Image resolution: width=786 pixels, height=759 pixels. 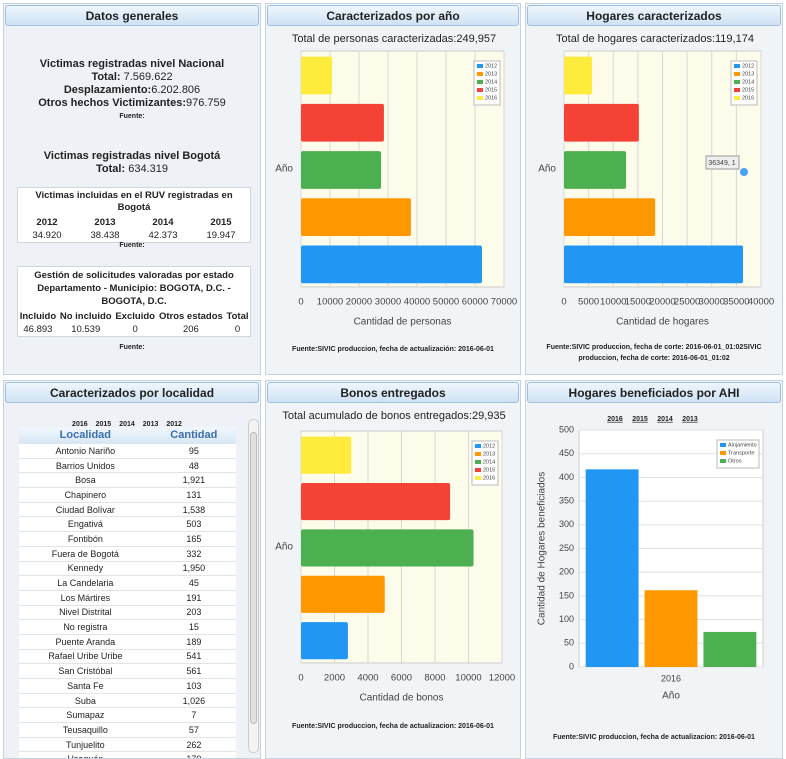 I want to click on cantidad: 561, so click(x=193, y=671).